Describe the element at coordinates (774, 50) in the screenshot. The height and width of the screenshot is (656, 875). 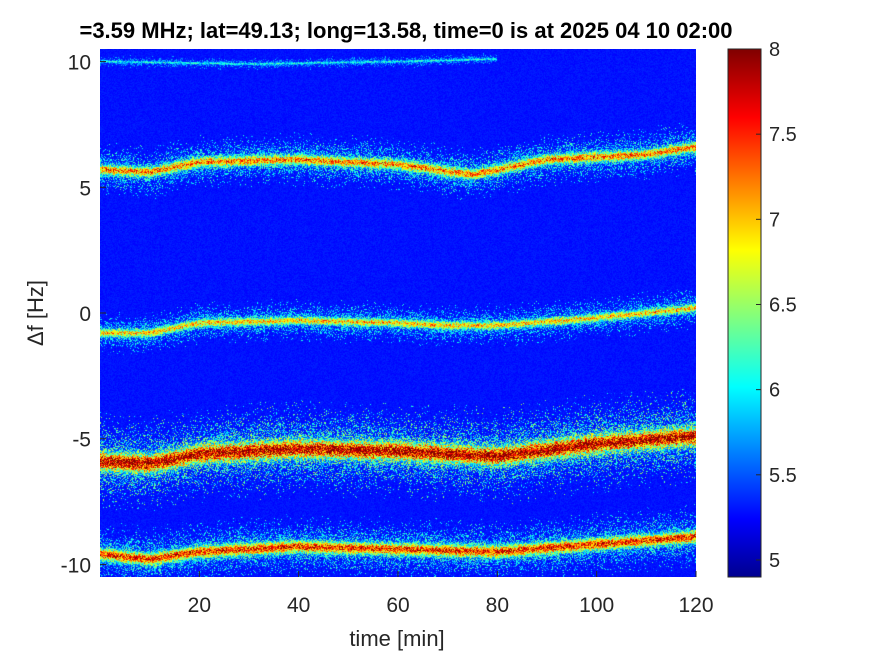
I see `colorbar-tick-label: 8` at that location.